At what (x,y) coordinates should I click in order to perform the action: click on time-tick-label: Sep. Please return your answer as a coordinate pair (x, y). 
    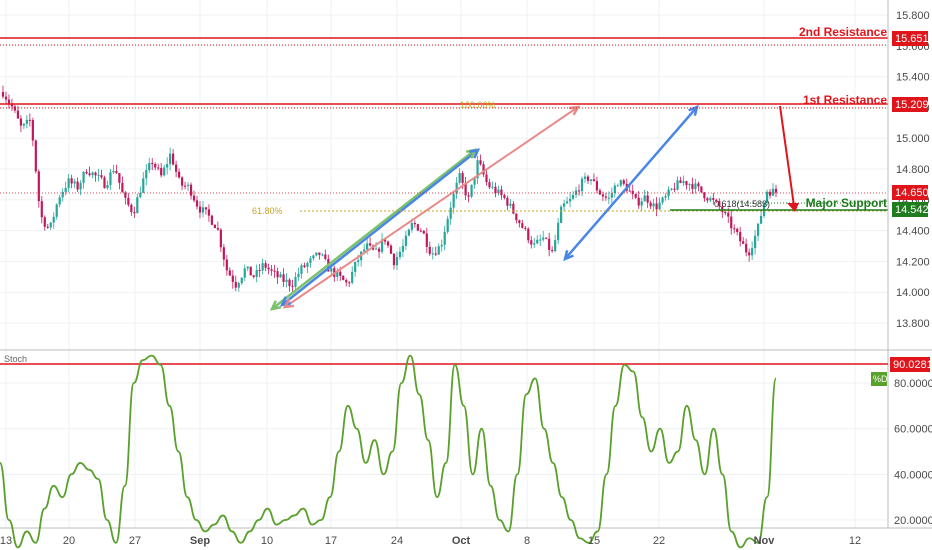
    Looking at the image, I should click on (200, 541).